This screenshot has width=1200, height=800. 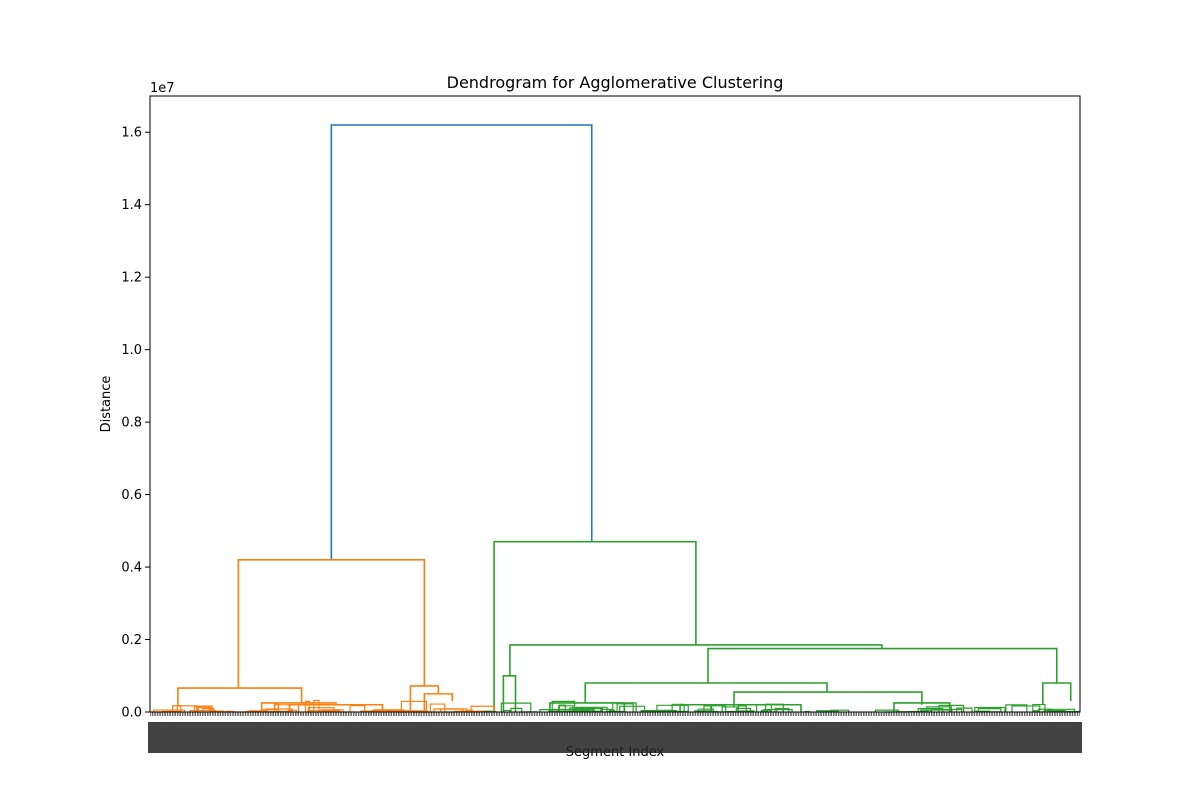 What do you see at coordinates (615, 82) in the screenshot?
I see `chart-title: Dendrogram for Agglomerative Clustering` at bounding box center [615, 82].